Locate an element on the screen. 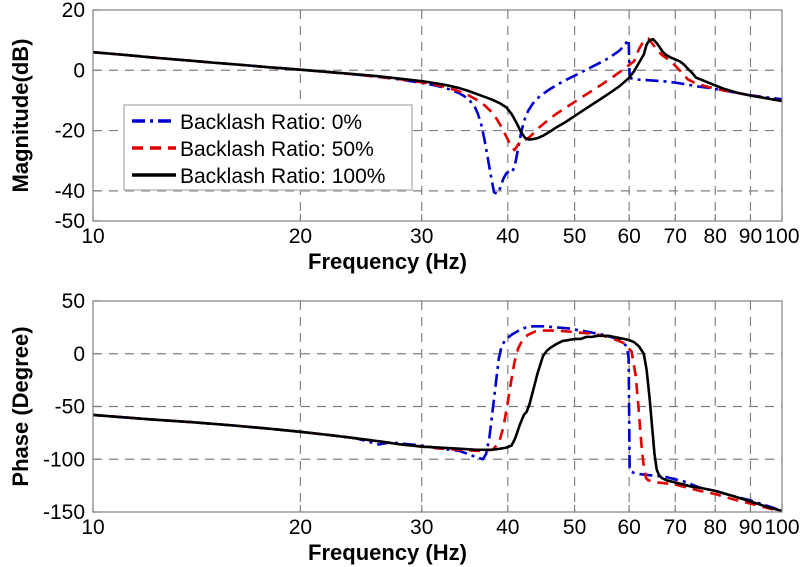 The image size is (800, 567). y-tick-label: -150 is located at coordinates (64, 512).